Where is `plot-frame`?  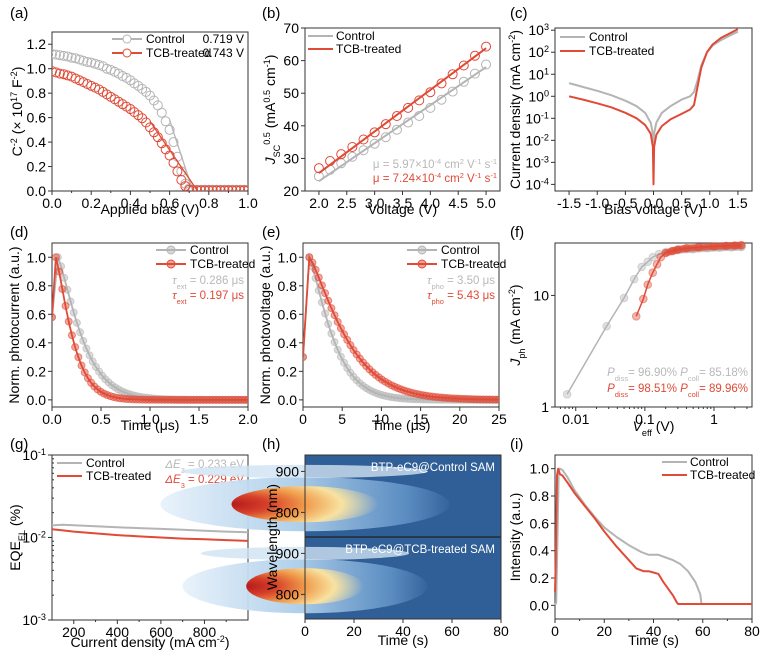 plot-frame is located at coordinates (401, 325).